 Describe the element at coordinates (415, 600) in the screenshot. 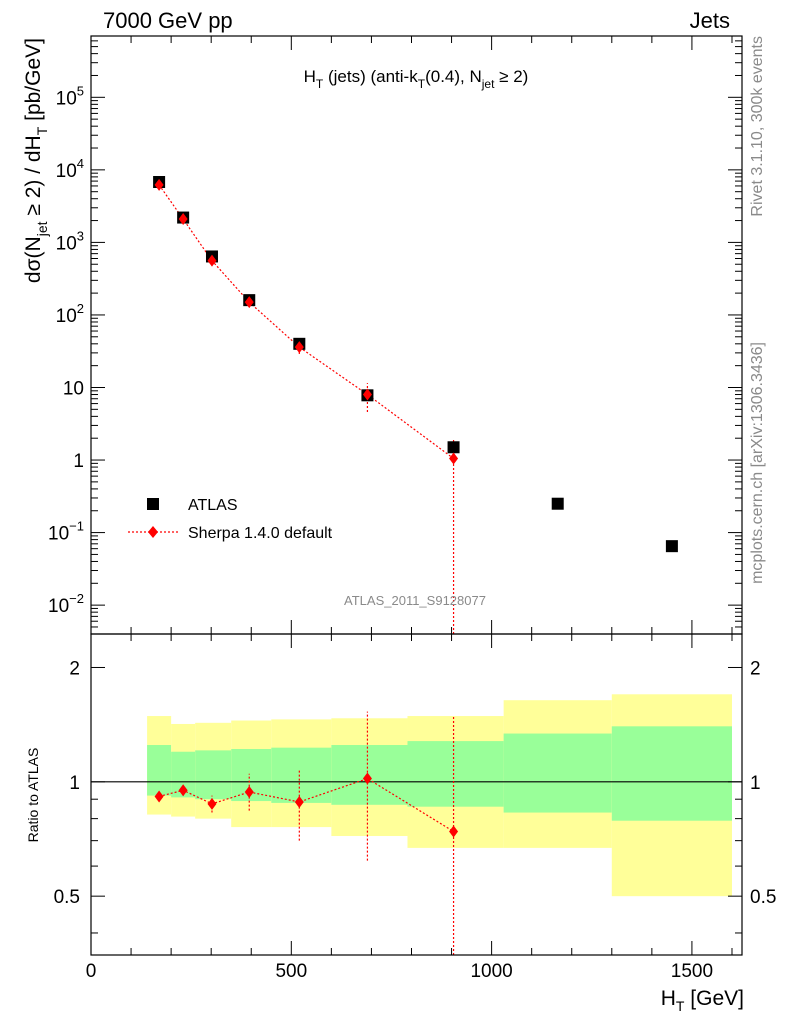

I see `analysis-label: ATLAS_2011_S9128077` at that location.